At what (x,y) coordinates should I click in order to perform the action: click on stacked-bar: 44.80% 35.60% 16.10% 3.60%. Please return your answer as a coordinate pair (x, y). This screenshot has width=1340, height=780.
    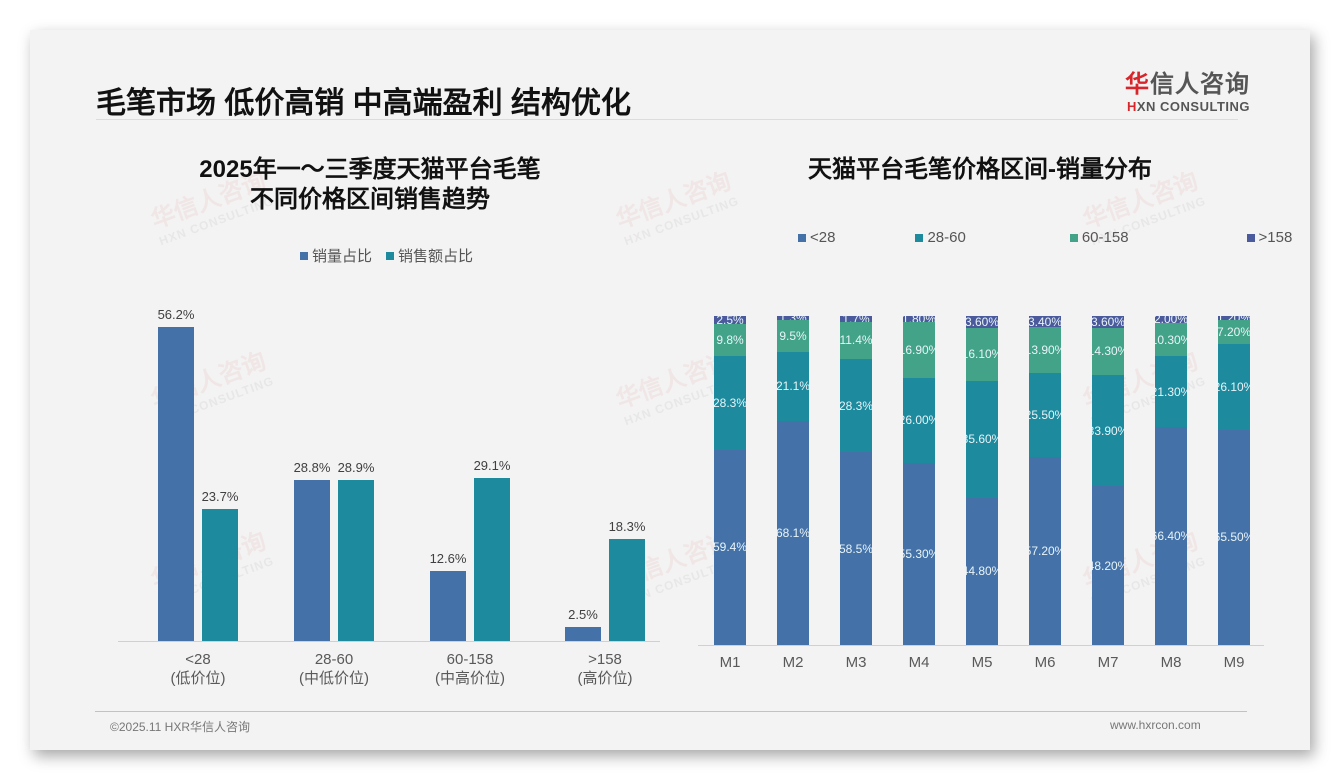
    Looking at the image, I should click on (982, 480).